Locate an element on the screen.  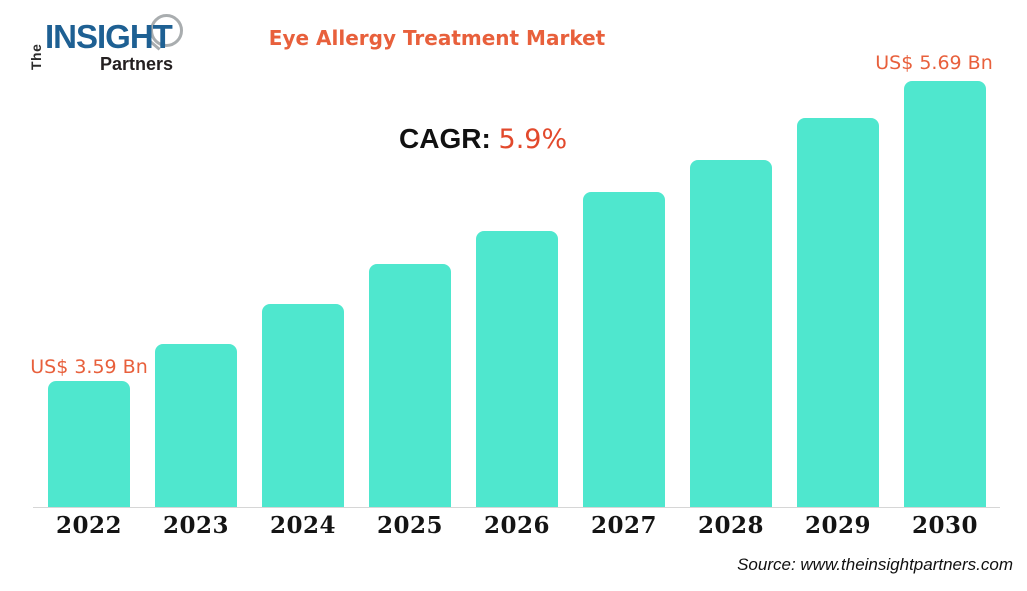
x-axis-label-2026: 2026 is located at coordinates (516, 525).